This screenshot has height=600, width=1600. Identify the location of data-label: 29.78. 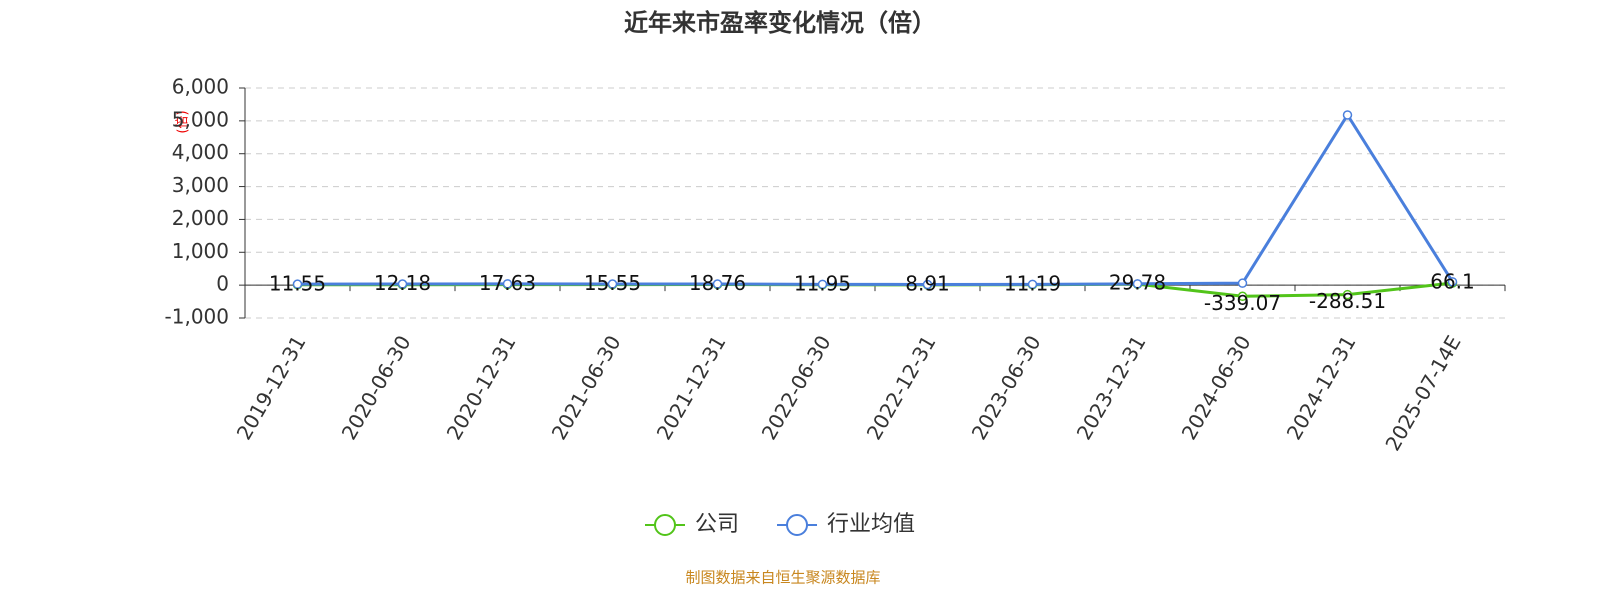
(1137, 283).